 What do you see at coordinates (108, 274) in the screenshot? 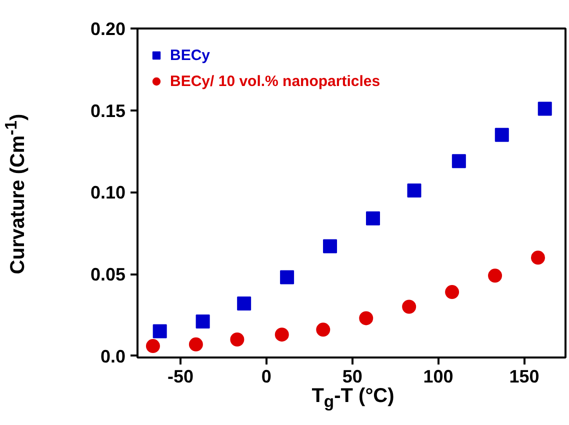
I see `y-tick-label: 0.05` at bounding box center [108, 274].